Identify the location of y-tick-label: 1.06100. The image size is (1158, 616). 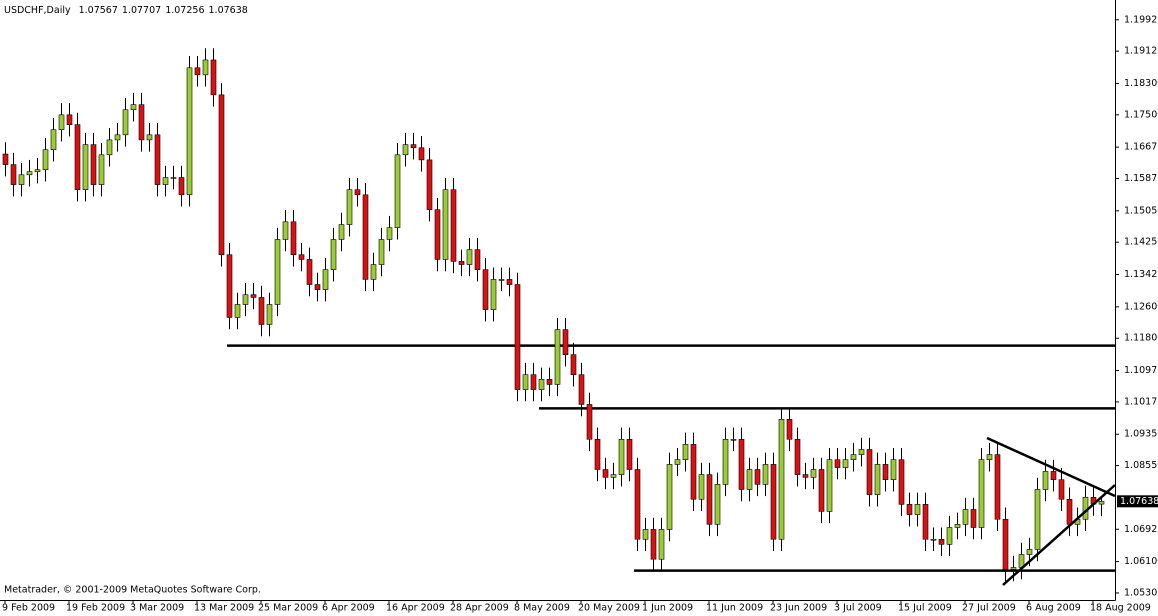
(1141, 561).